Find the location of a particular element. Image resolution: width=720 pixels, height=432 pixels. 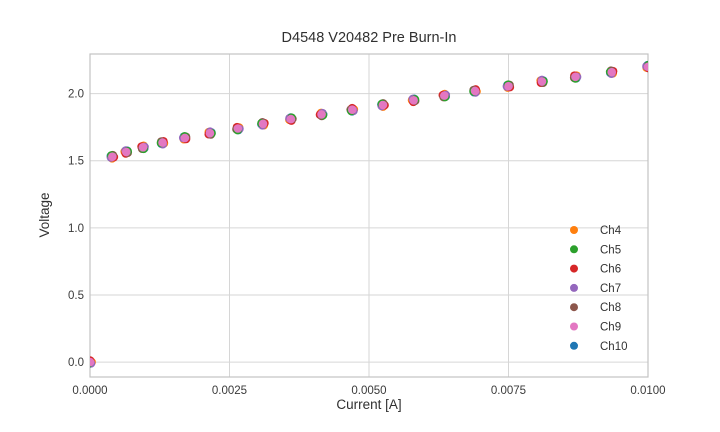

legend-label: Ch7 is located at coordinates (610, 289).